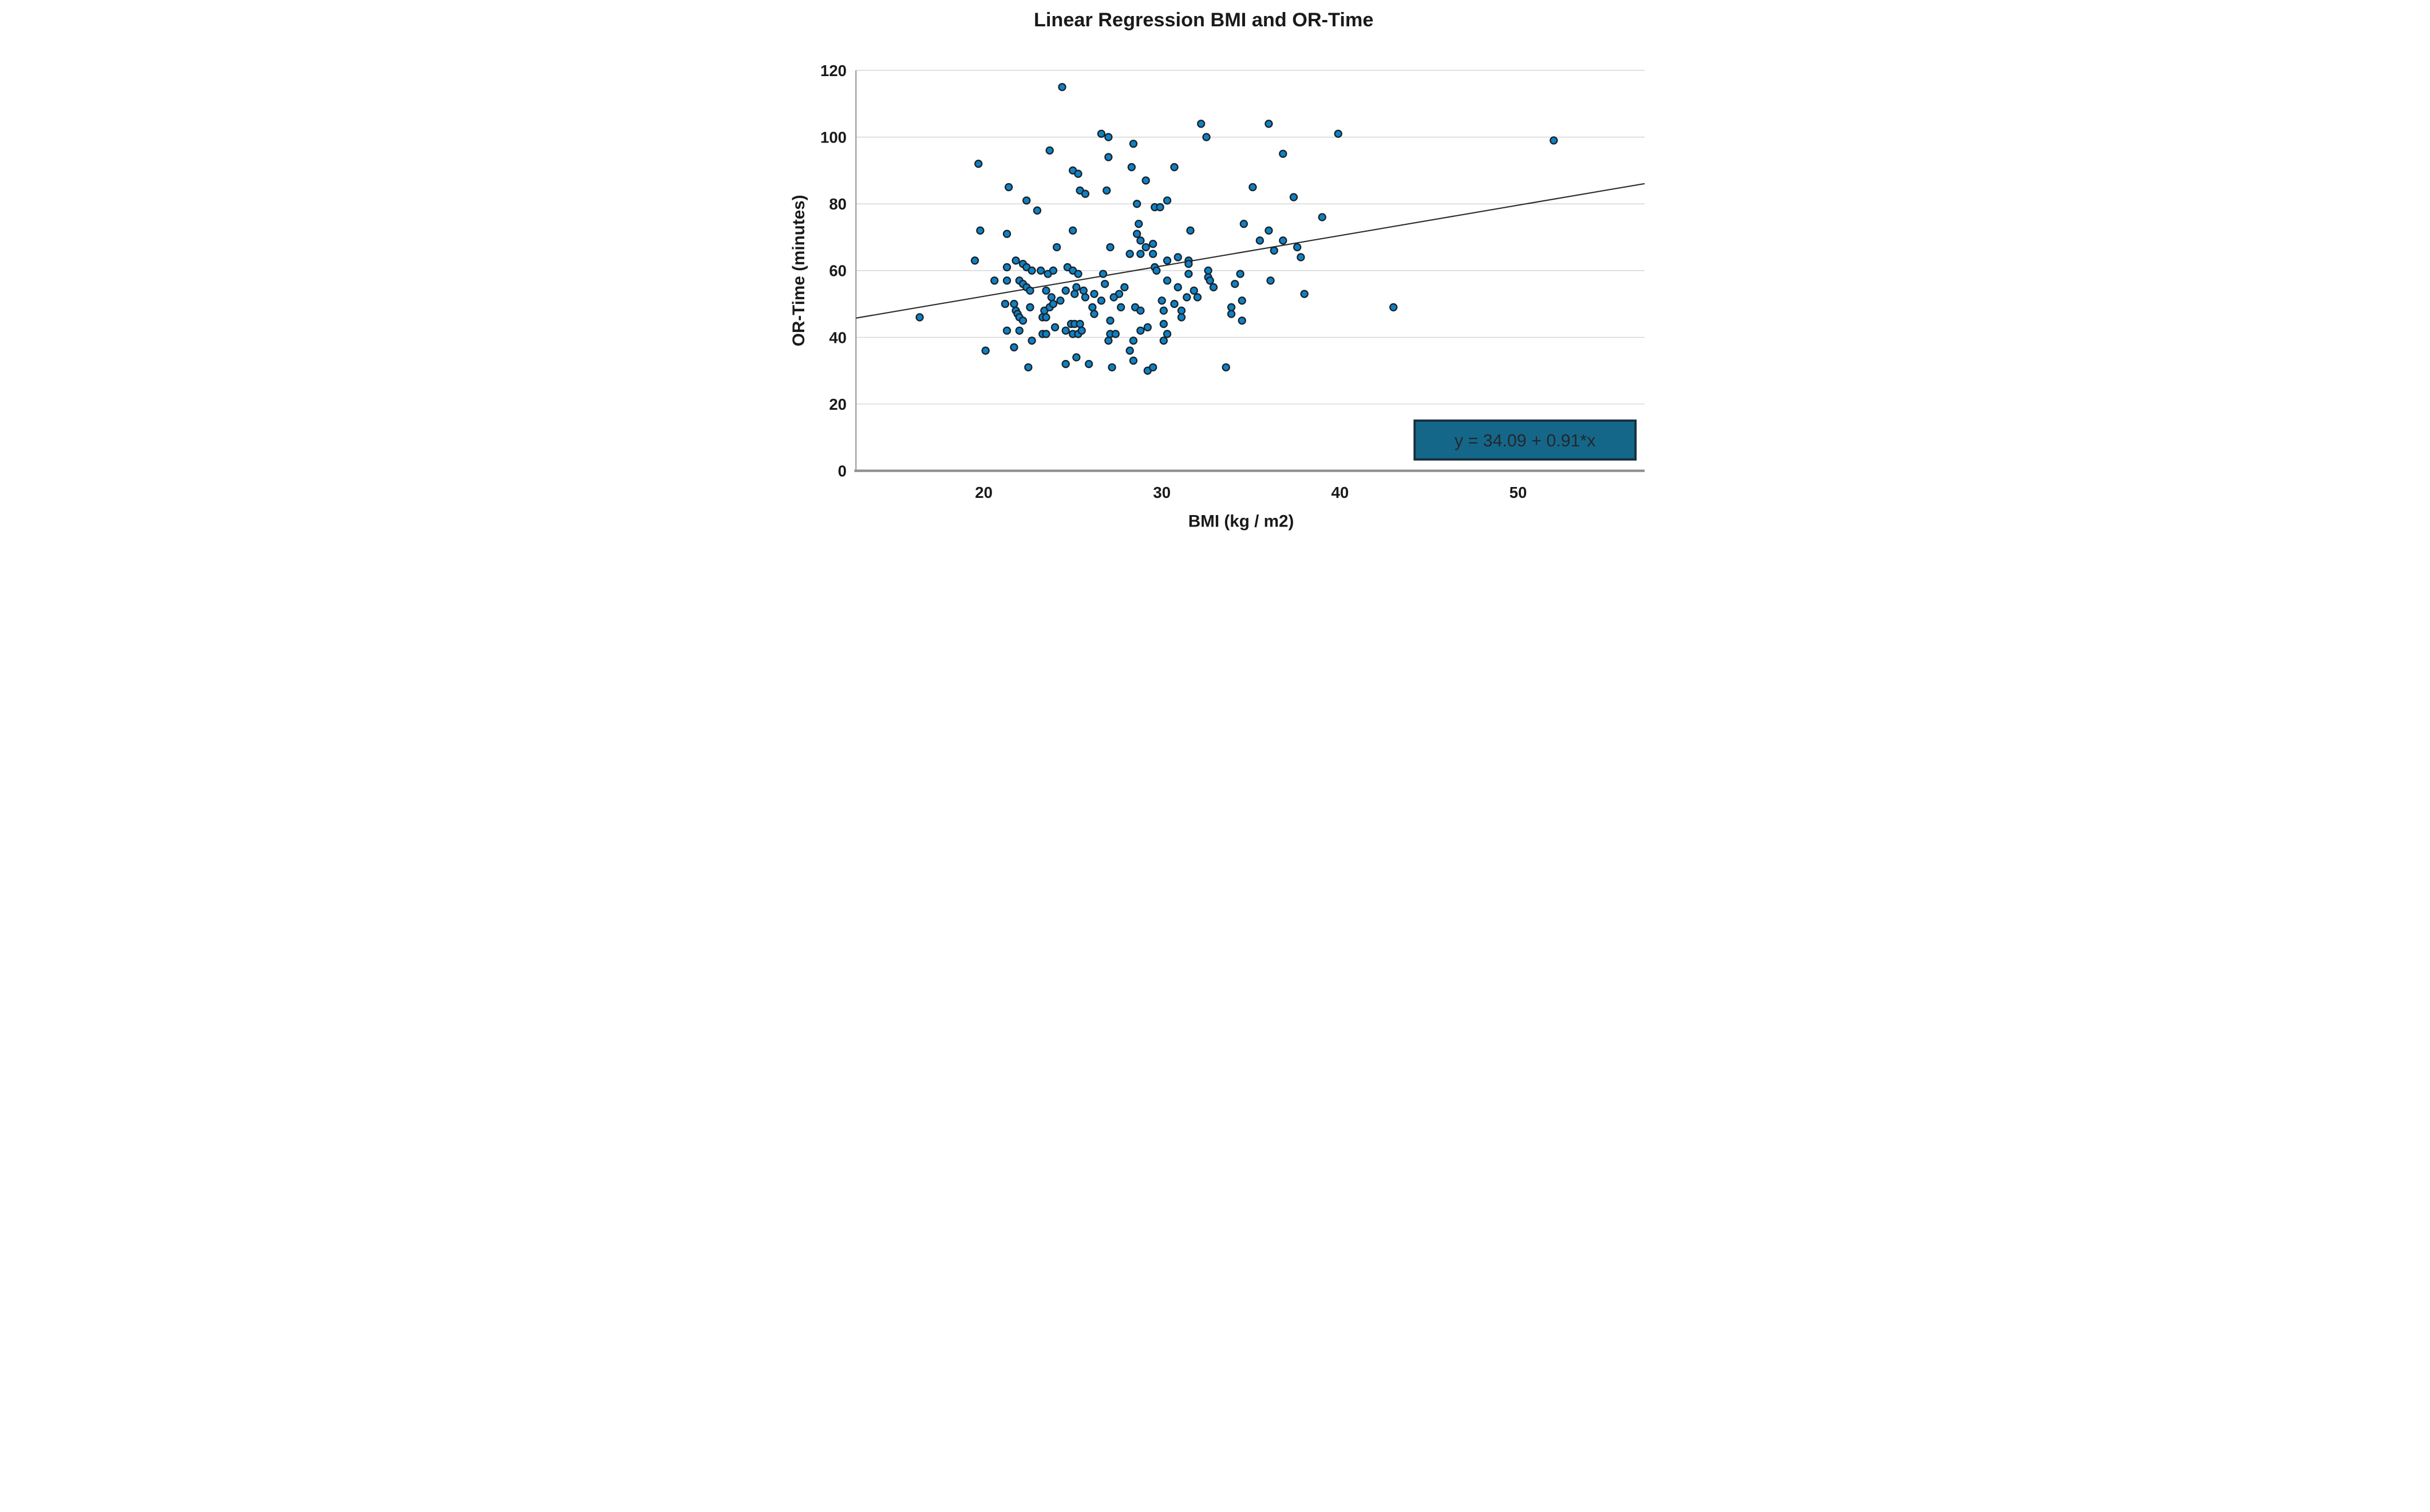 Image resolution: width=2430 pixels, height=1512 pixels. Describe the element at coordinates (833, 137) in the screenshot. I see `y-tick-label-100: 100` at that location.